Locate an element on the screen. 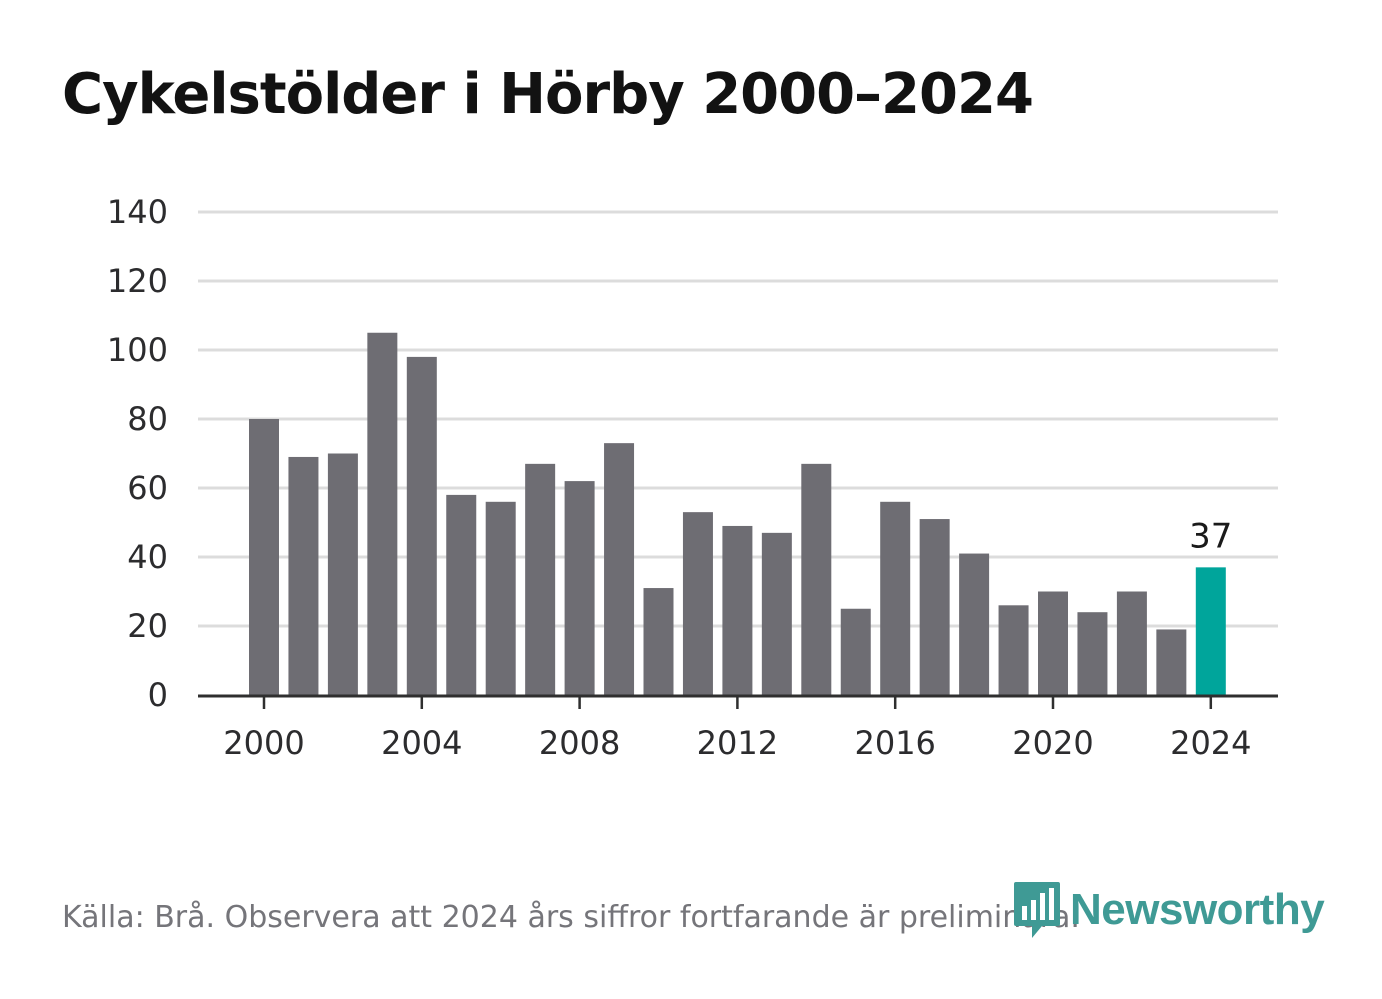 This screenshot has width=1382, height=999. y-tick-label-80: 80 is located at coordinates (147, 419).